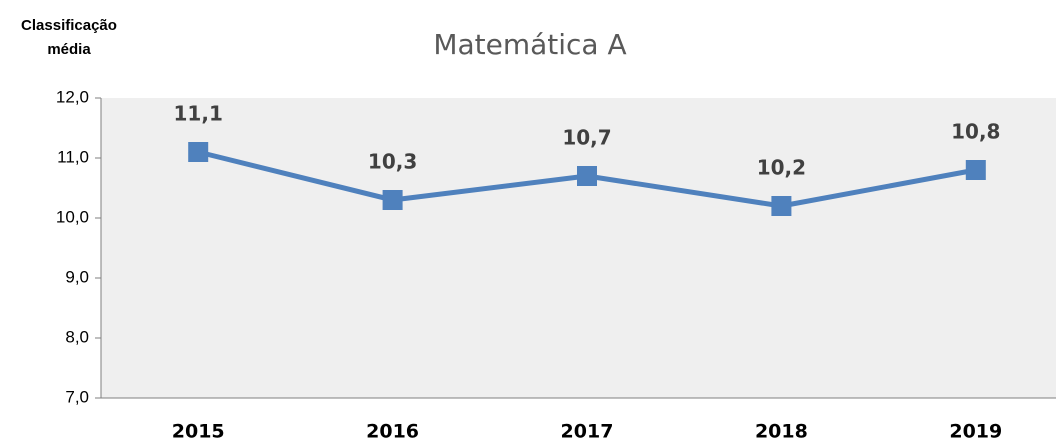 Image resolution: width=1056 pixels, height=443 pixels. What do you see at coordinates (77, 396) in the screenshot?
I see `y-tick-label: 7,0` at bounding box center [77, 396].